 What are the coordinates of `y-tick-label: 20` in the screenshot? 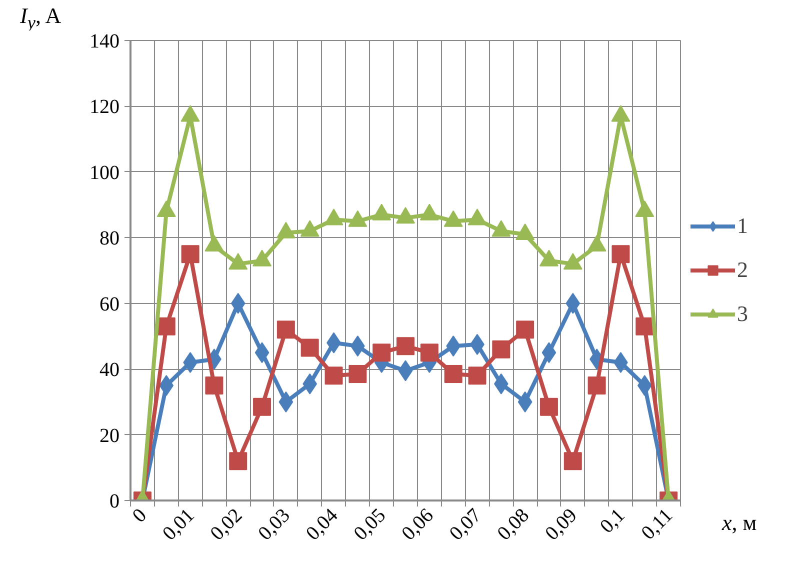 It's located at (110, 435).